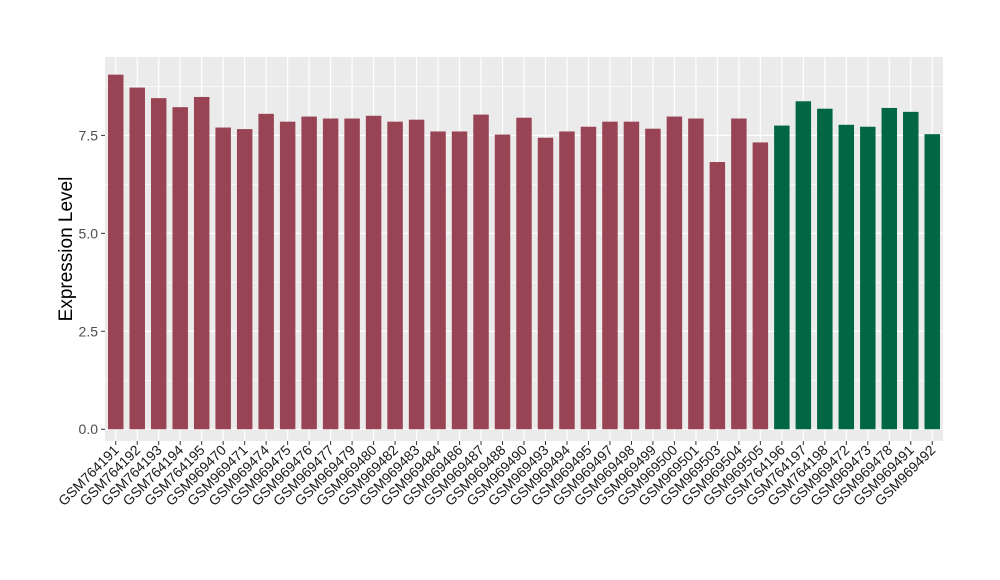  Describe the element at coordinates (89, 135) in the screenshot. I see `y-tick-label: 7.5` at that location.